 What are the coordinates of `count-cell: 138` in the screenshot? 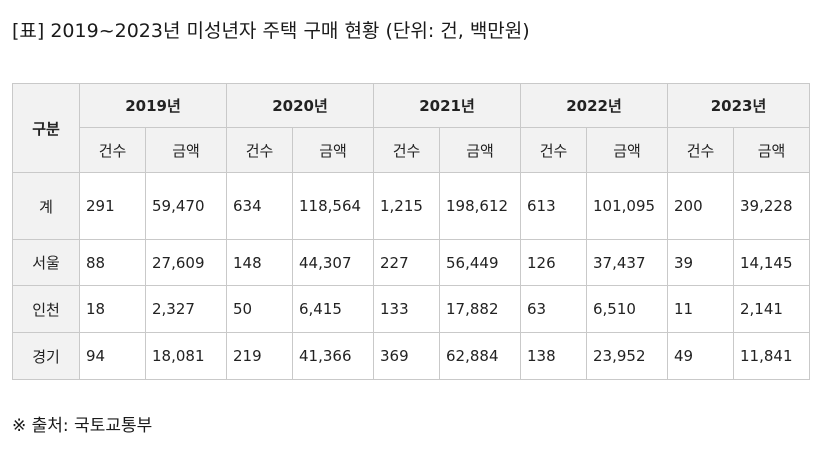 It's located at (553, 356).